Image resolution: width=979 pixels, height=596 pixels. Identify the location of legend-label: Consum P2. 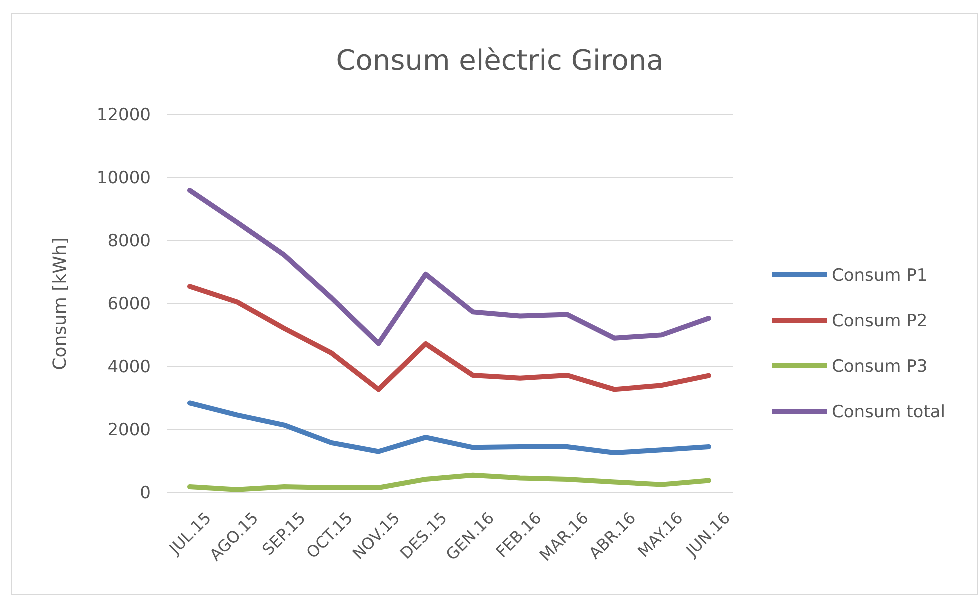
(880, 322).